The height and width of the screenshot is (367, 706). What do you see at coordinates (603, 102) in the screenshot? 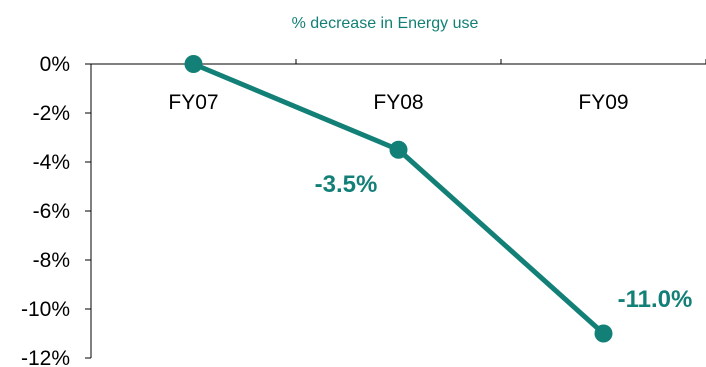
I see `category-label: FY09` at bounding box center [603, 102].